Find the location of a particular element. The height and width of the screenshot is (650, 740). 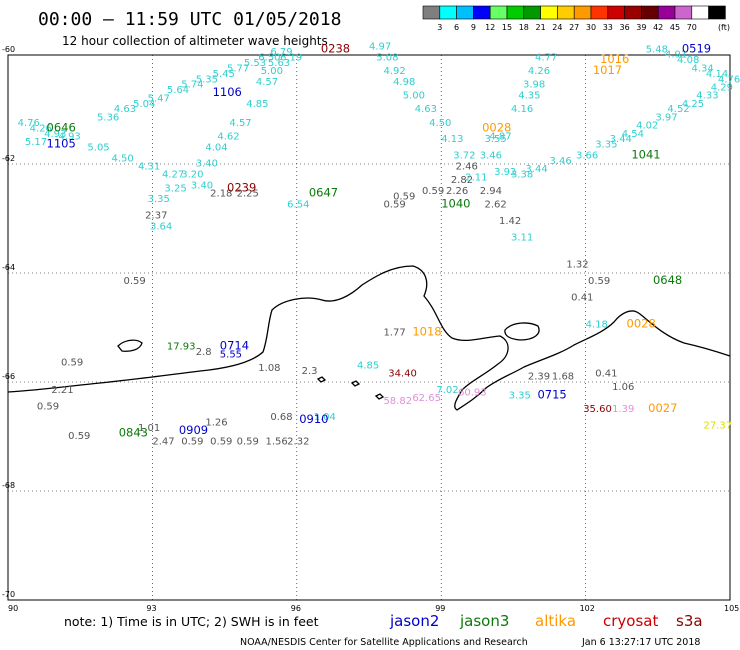

wave-height-value: 3.64 is located at coordinates (161, 226).